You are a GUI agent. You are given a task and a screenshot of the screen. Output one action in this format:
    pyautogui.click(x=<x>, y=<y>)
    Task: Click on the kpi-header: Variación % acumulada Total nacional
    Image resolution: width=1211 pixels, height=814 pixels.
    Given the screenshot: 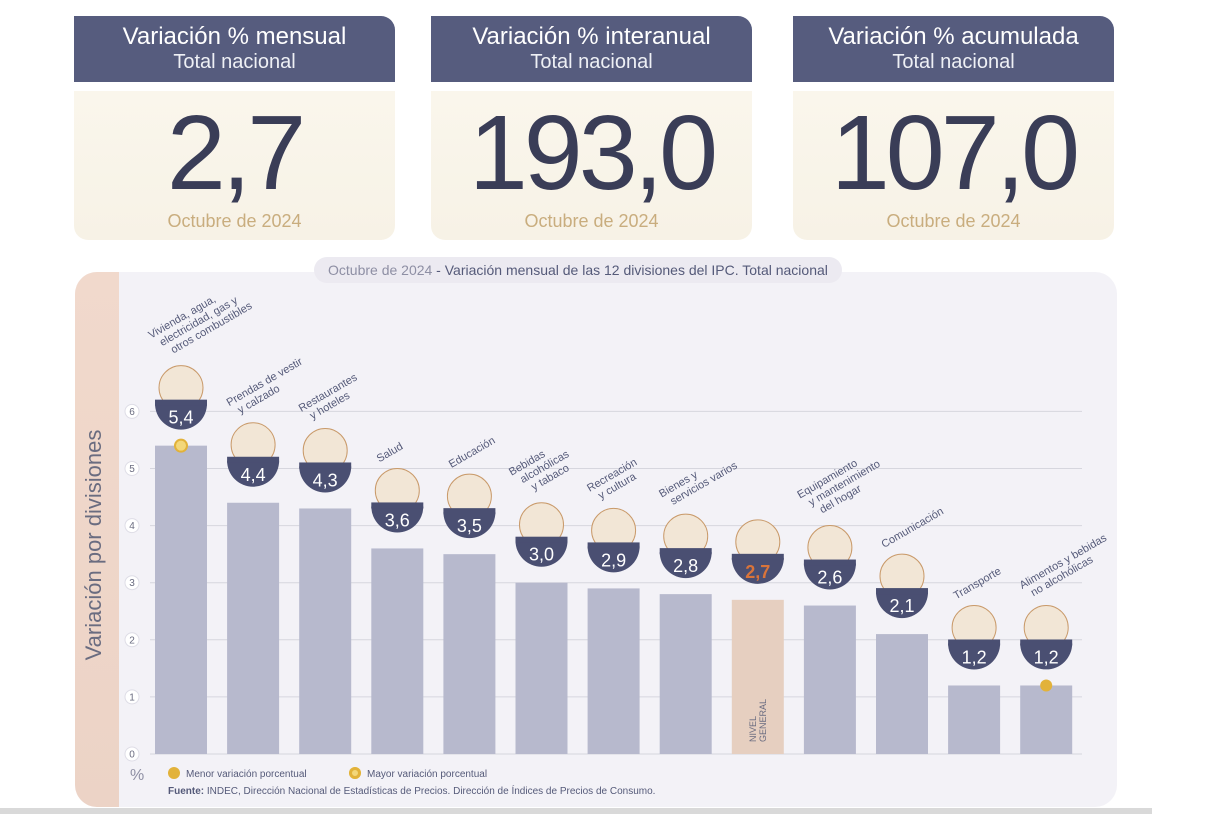 What is the action you would take?
    pyautogui.click(x=953, y=49)
    